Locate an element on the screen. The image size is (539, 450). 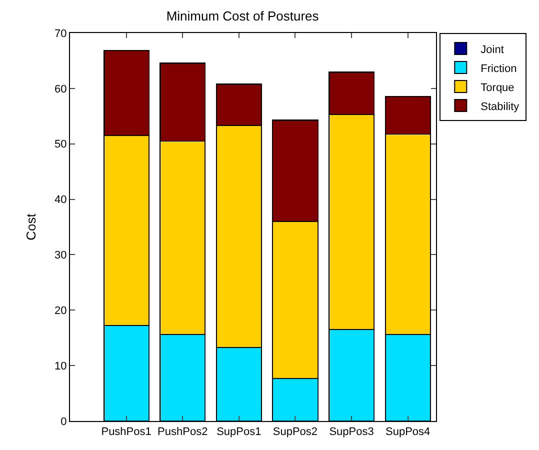
x-tick-label: SupPos2 is located at coordinates (295, 432).